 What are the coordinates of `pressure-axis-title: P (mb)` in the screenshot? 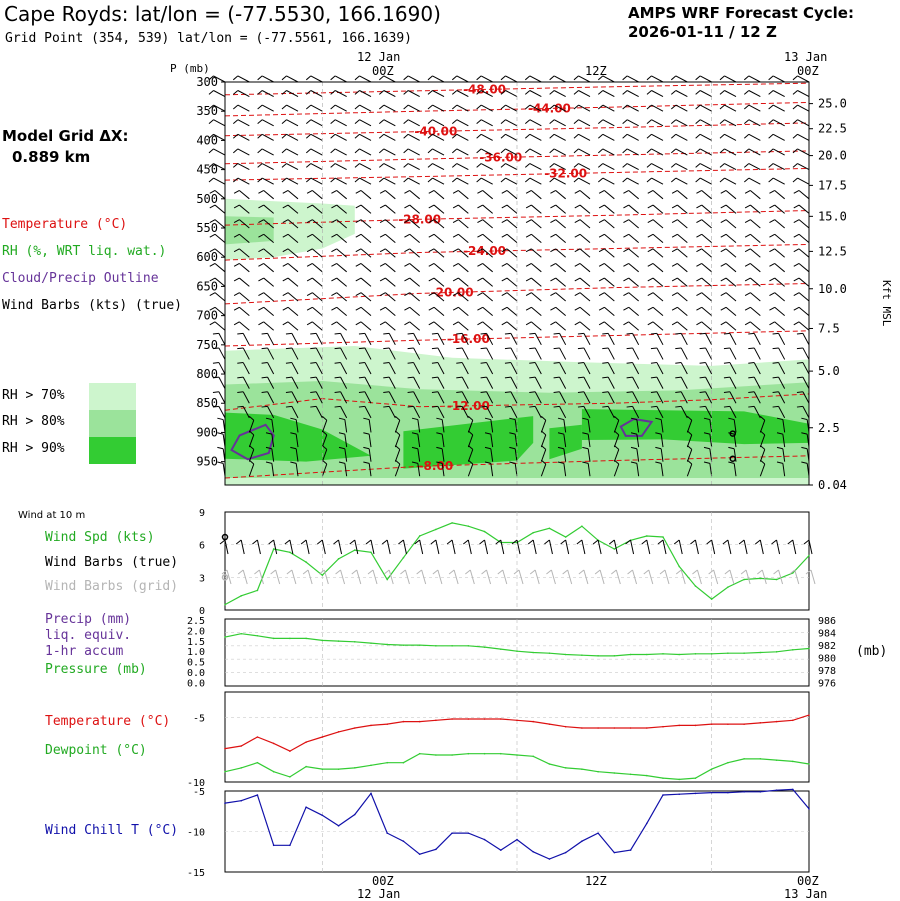 It's located at (190, 68).